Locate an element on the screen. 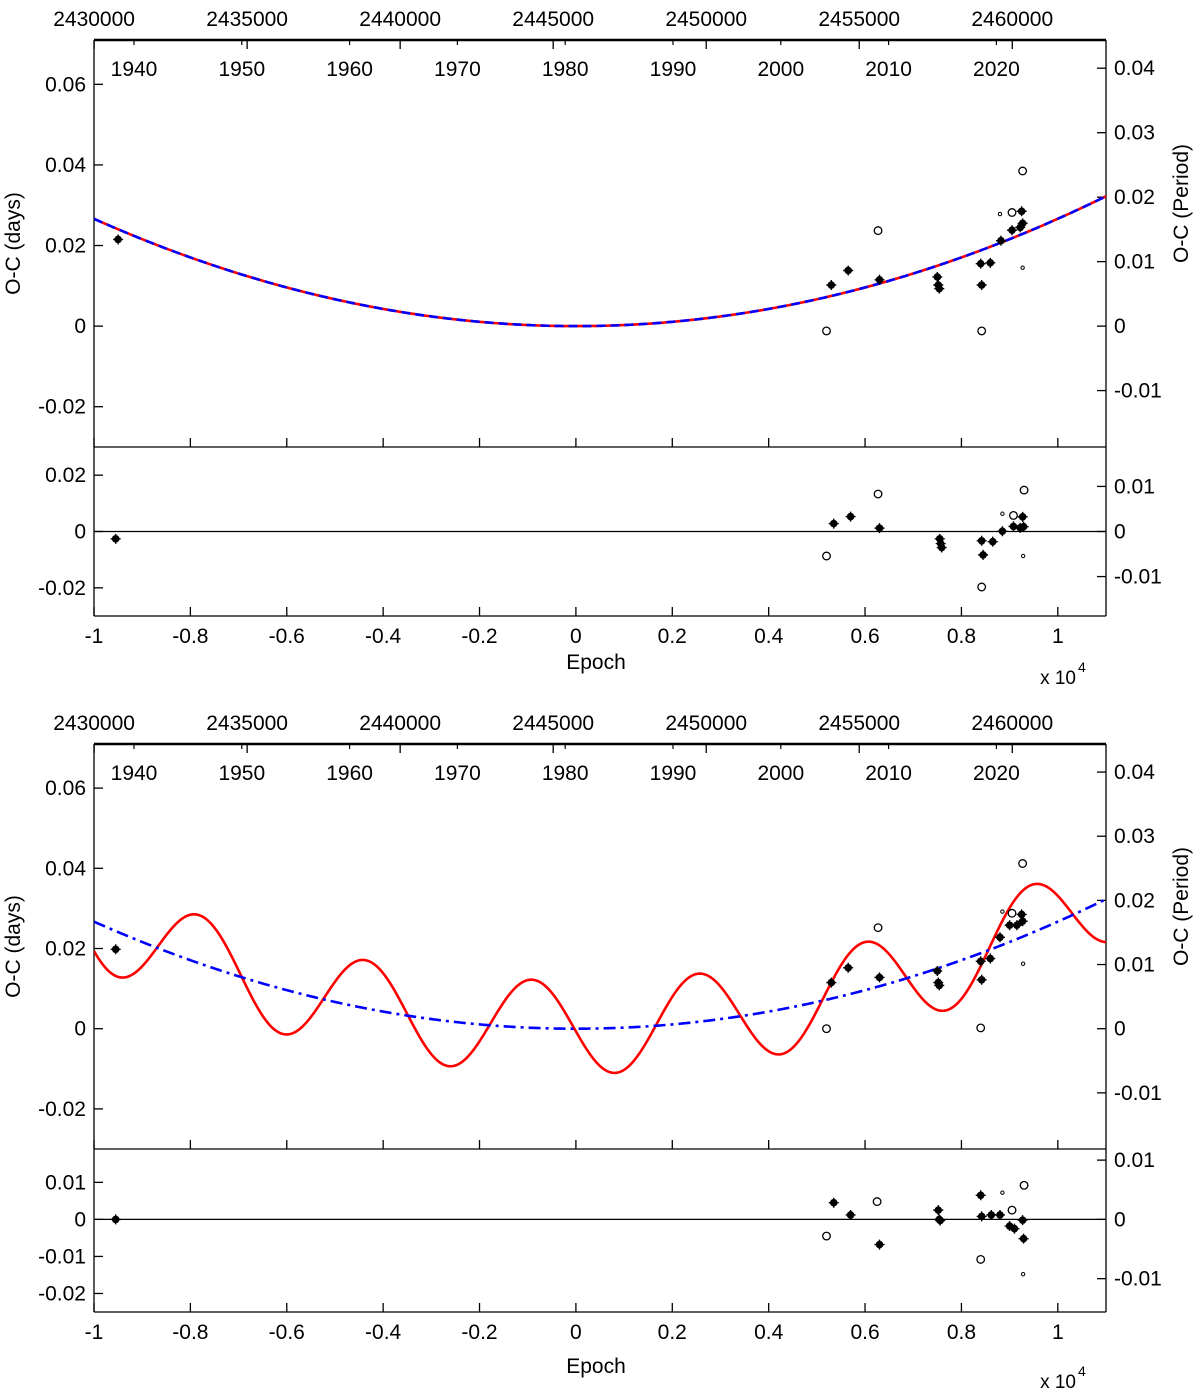 The image size is (1200, 1393). main-right-y-tick-label: 0.02 is located at coordinates (1134, 197).